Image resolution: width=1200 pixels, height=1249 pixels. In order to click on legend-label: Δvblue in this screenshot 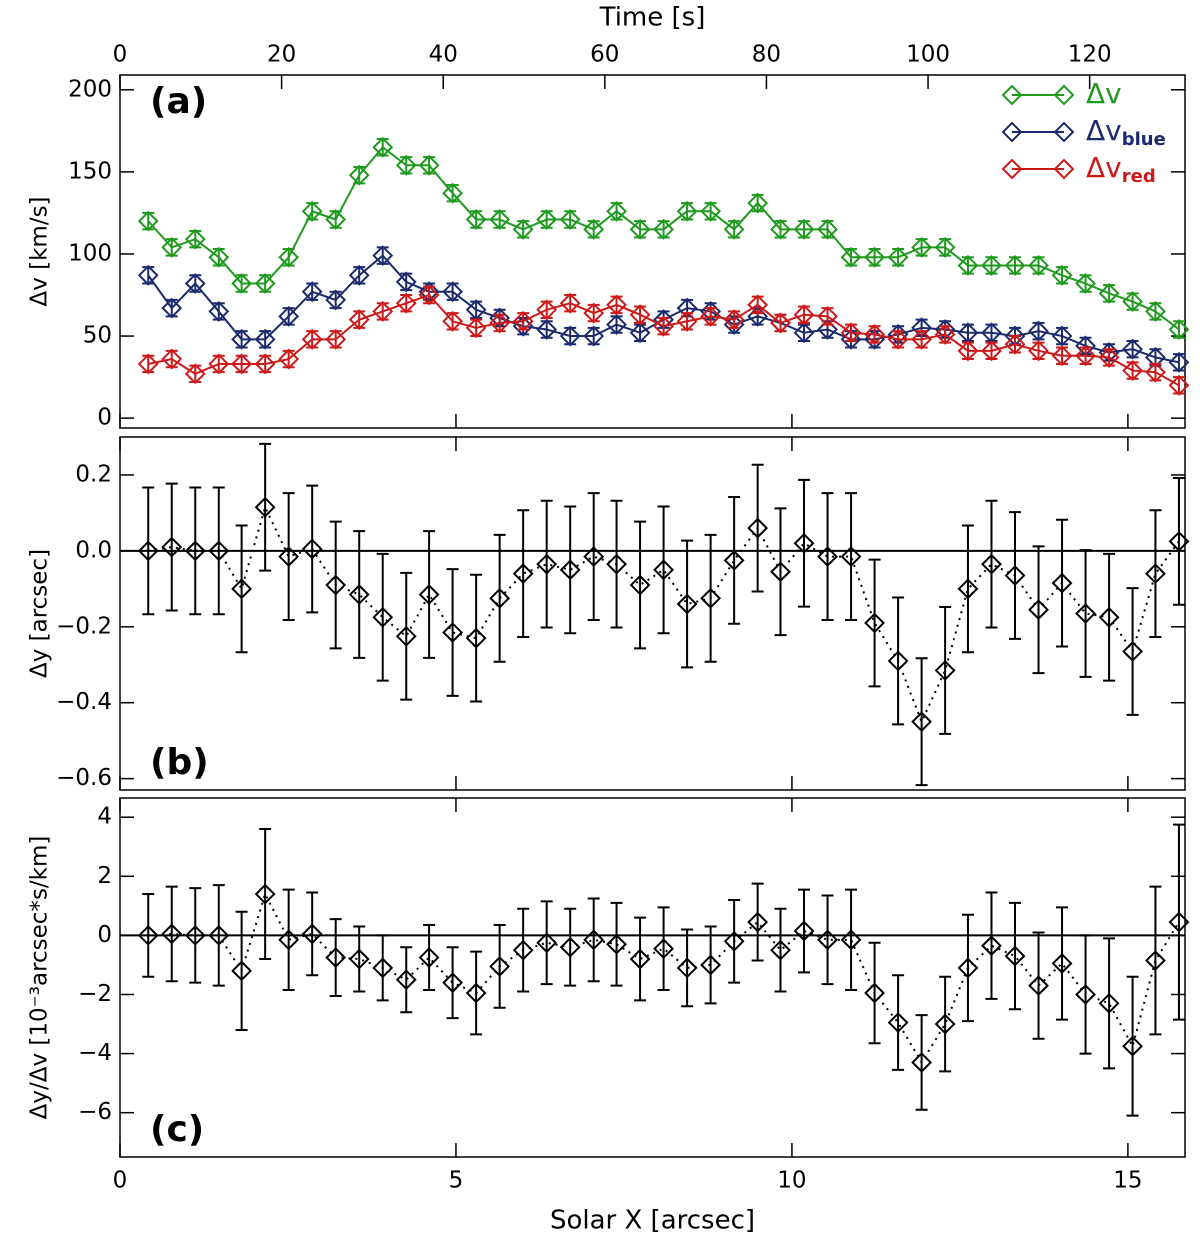, I will do `click(1126, 132)`.